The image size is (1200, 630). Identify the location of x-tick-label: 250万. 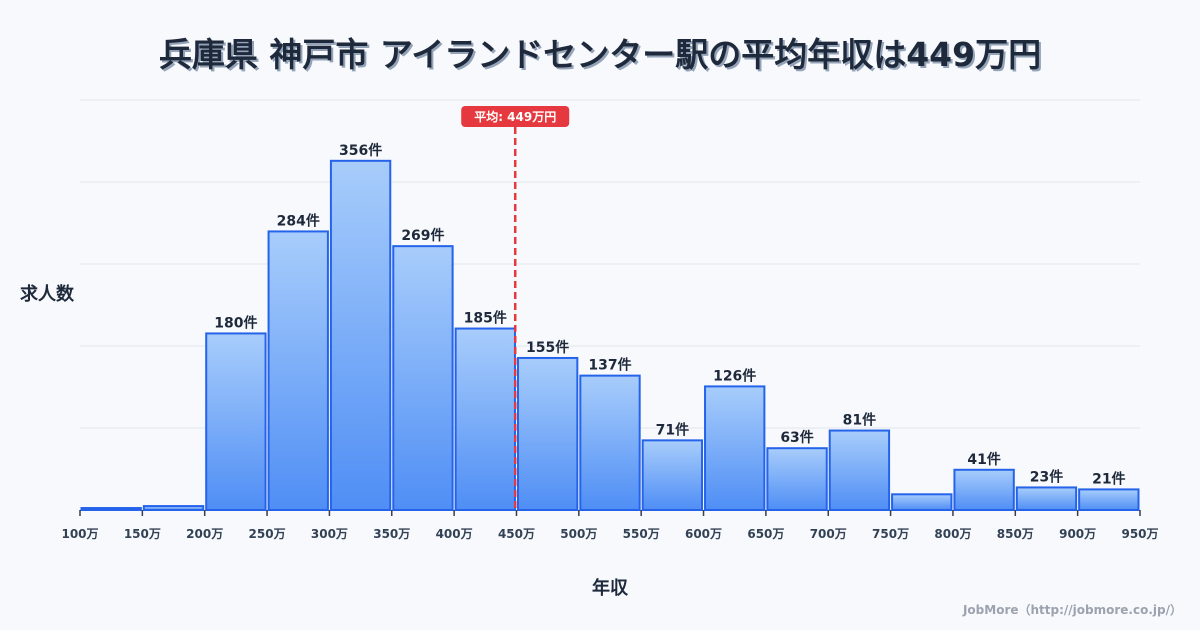
(267, 534).